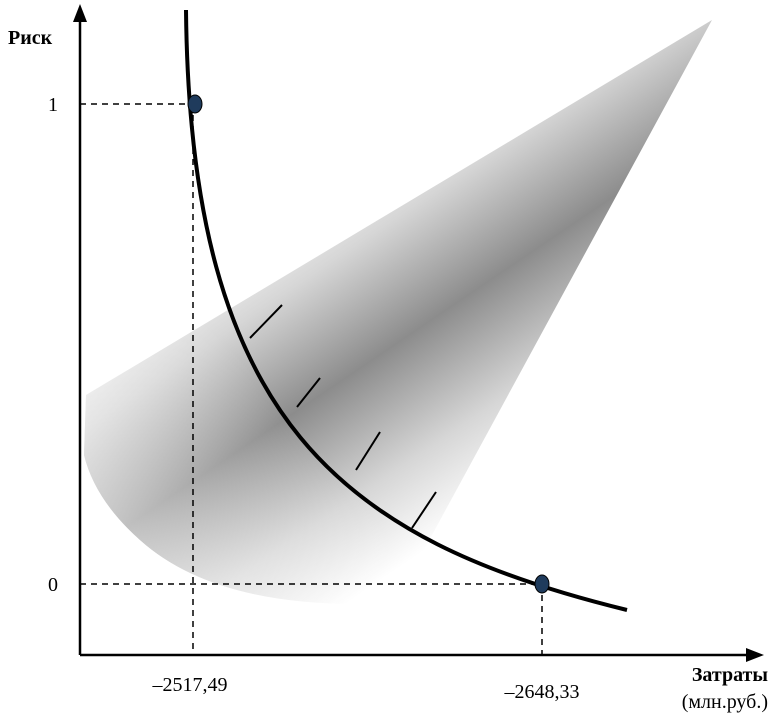  What do you see at coordinates (53, 105) in the screenshot?
I see `y-tick-1: 1` at bounding box center [53, 105].